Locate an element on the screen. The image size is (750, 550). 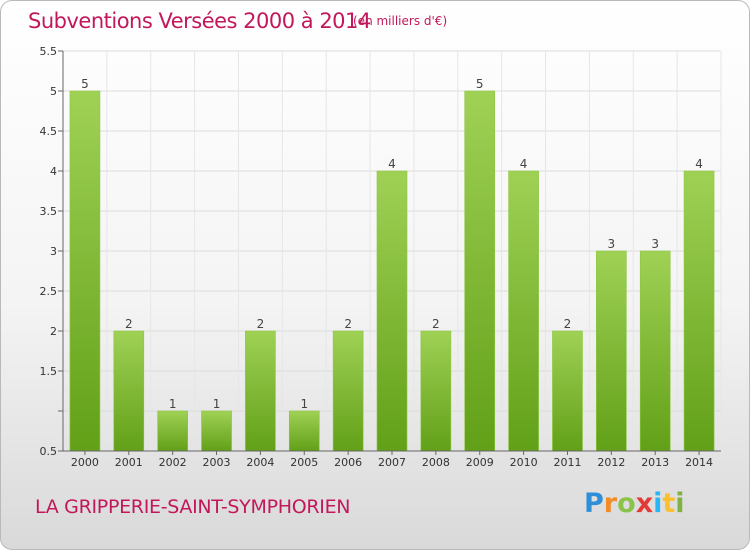
bar-2008 is located at coordinates (436, 391).